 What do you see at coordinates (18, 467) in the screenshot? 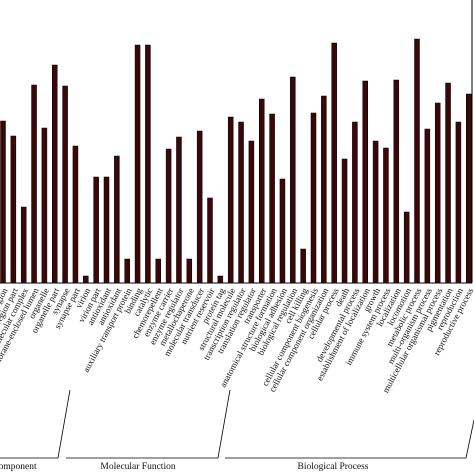
I see `group-label: Cellular Component` at bounding box center [18, 467].